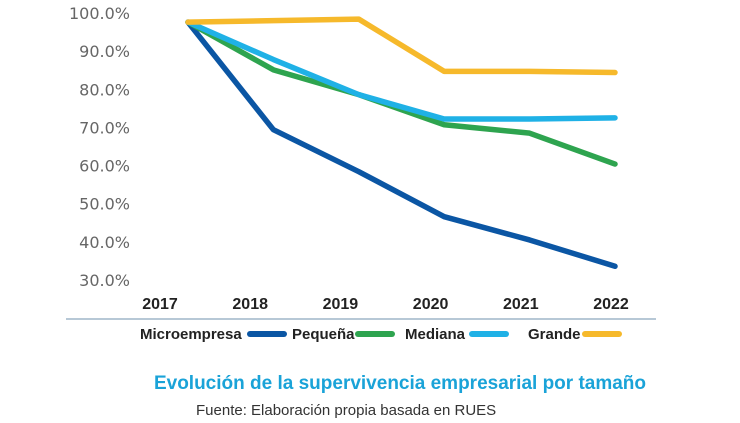 Image resolution: width=740 pixels, height=423 pixels. Describe the element at coordinates (160, 304) in the screenshot. I see `x-tick-label: 2017` at that location.